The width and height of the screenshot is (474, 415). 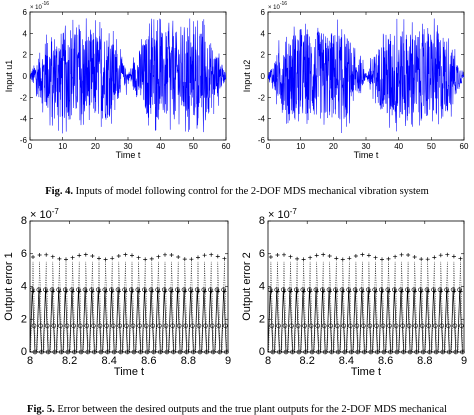 What do you see at coordinates (262, 221) in the screenshot?
I see `y-tick-label: 8` at bounding box center [262, 221].